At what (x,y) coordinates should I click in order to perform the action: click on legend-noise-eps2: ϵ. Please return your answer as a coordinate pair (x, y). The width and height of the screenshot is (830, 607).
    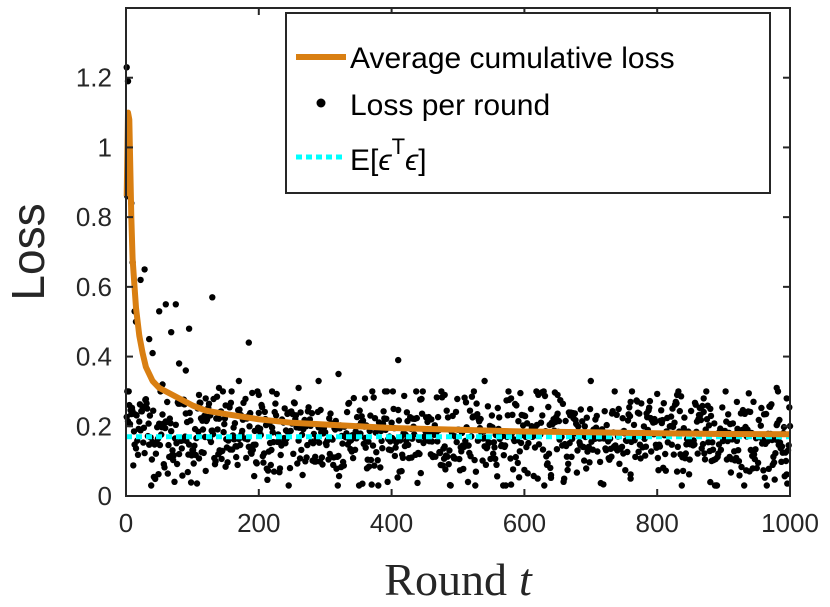
    Looking at the image, I should click on (412, 160).